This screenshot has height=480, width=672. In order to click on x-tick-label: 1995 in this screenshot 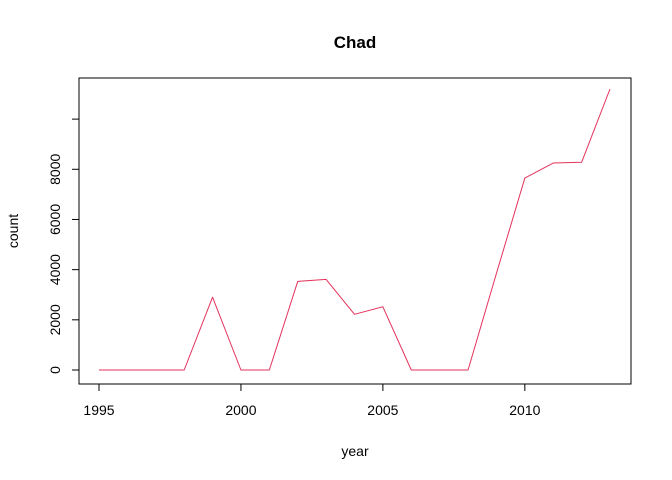, I will do `click(98, 410)`.